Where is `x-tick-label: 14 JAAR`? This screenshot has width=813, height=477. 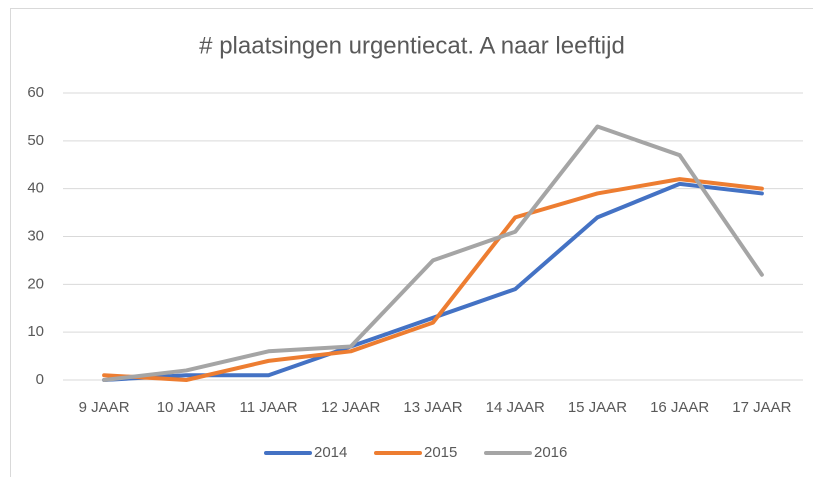 x-tick-label: 14 JAAR is located at coordinates (515, 407).